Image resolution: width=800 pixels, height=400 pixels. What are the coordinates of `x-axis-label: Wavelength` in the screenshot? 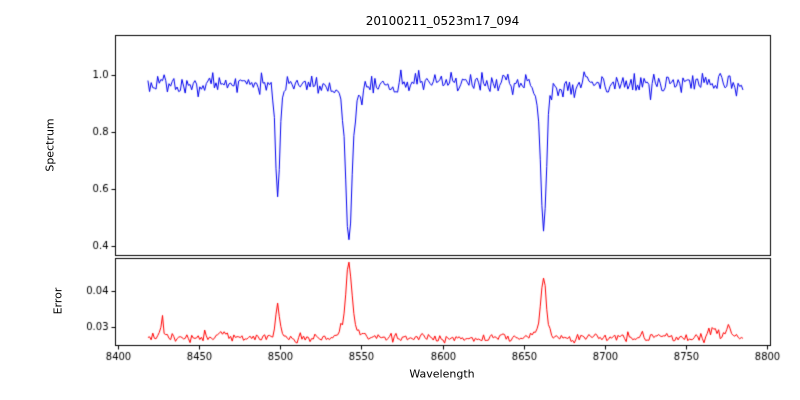 It's located at (442, 374).